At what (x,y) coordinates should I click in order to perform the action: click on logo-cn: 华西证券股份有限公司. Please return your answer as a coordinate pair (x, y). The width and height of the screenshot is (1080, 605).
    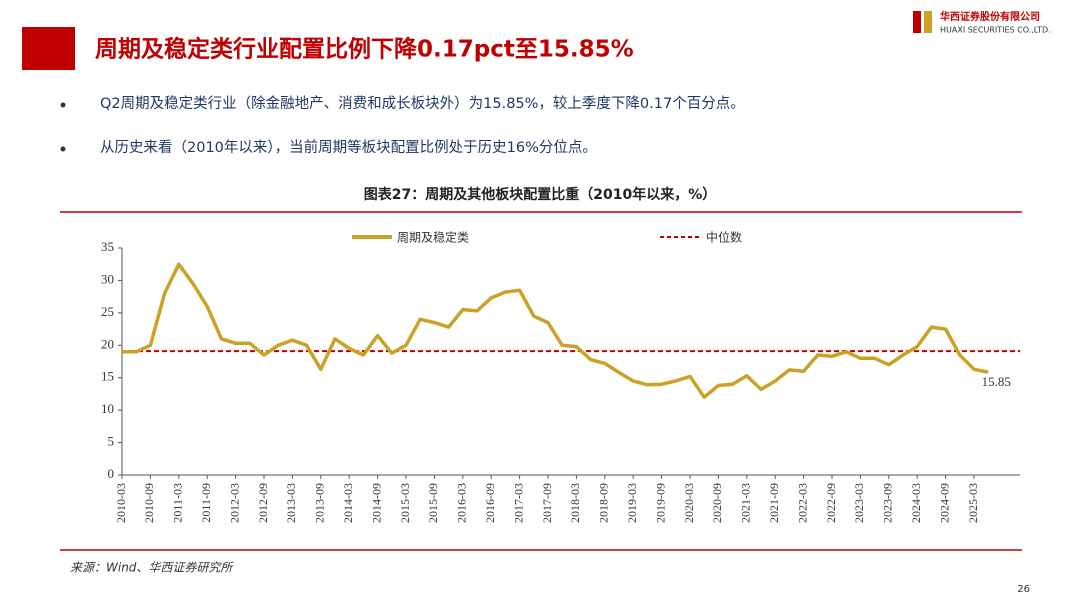
    Looking at the image, I should click on (990, 16).